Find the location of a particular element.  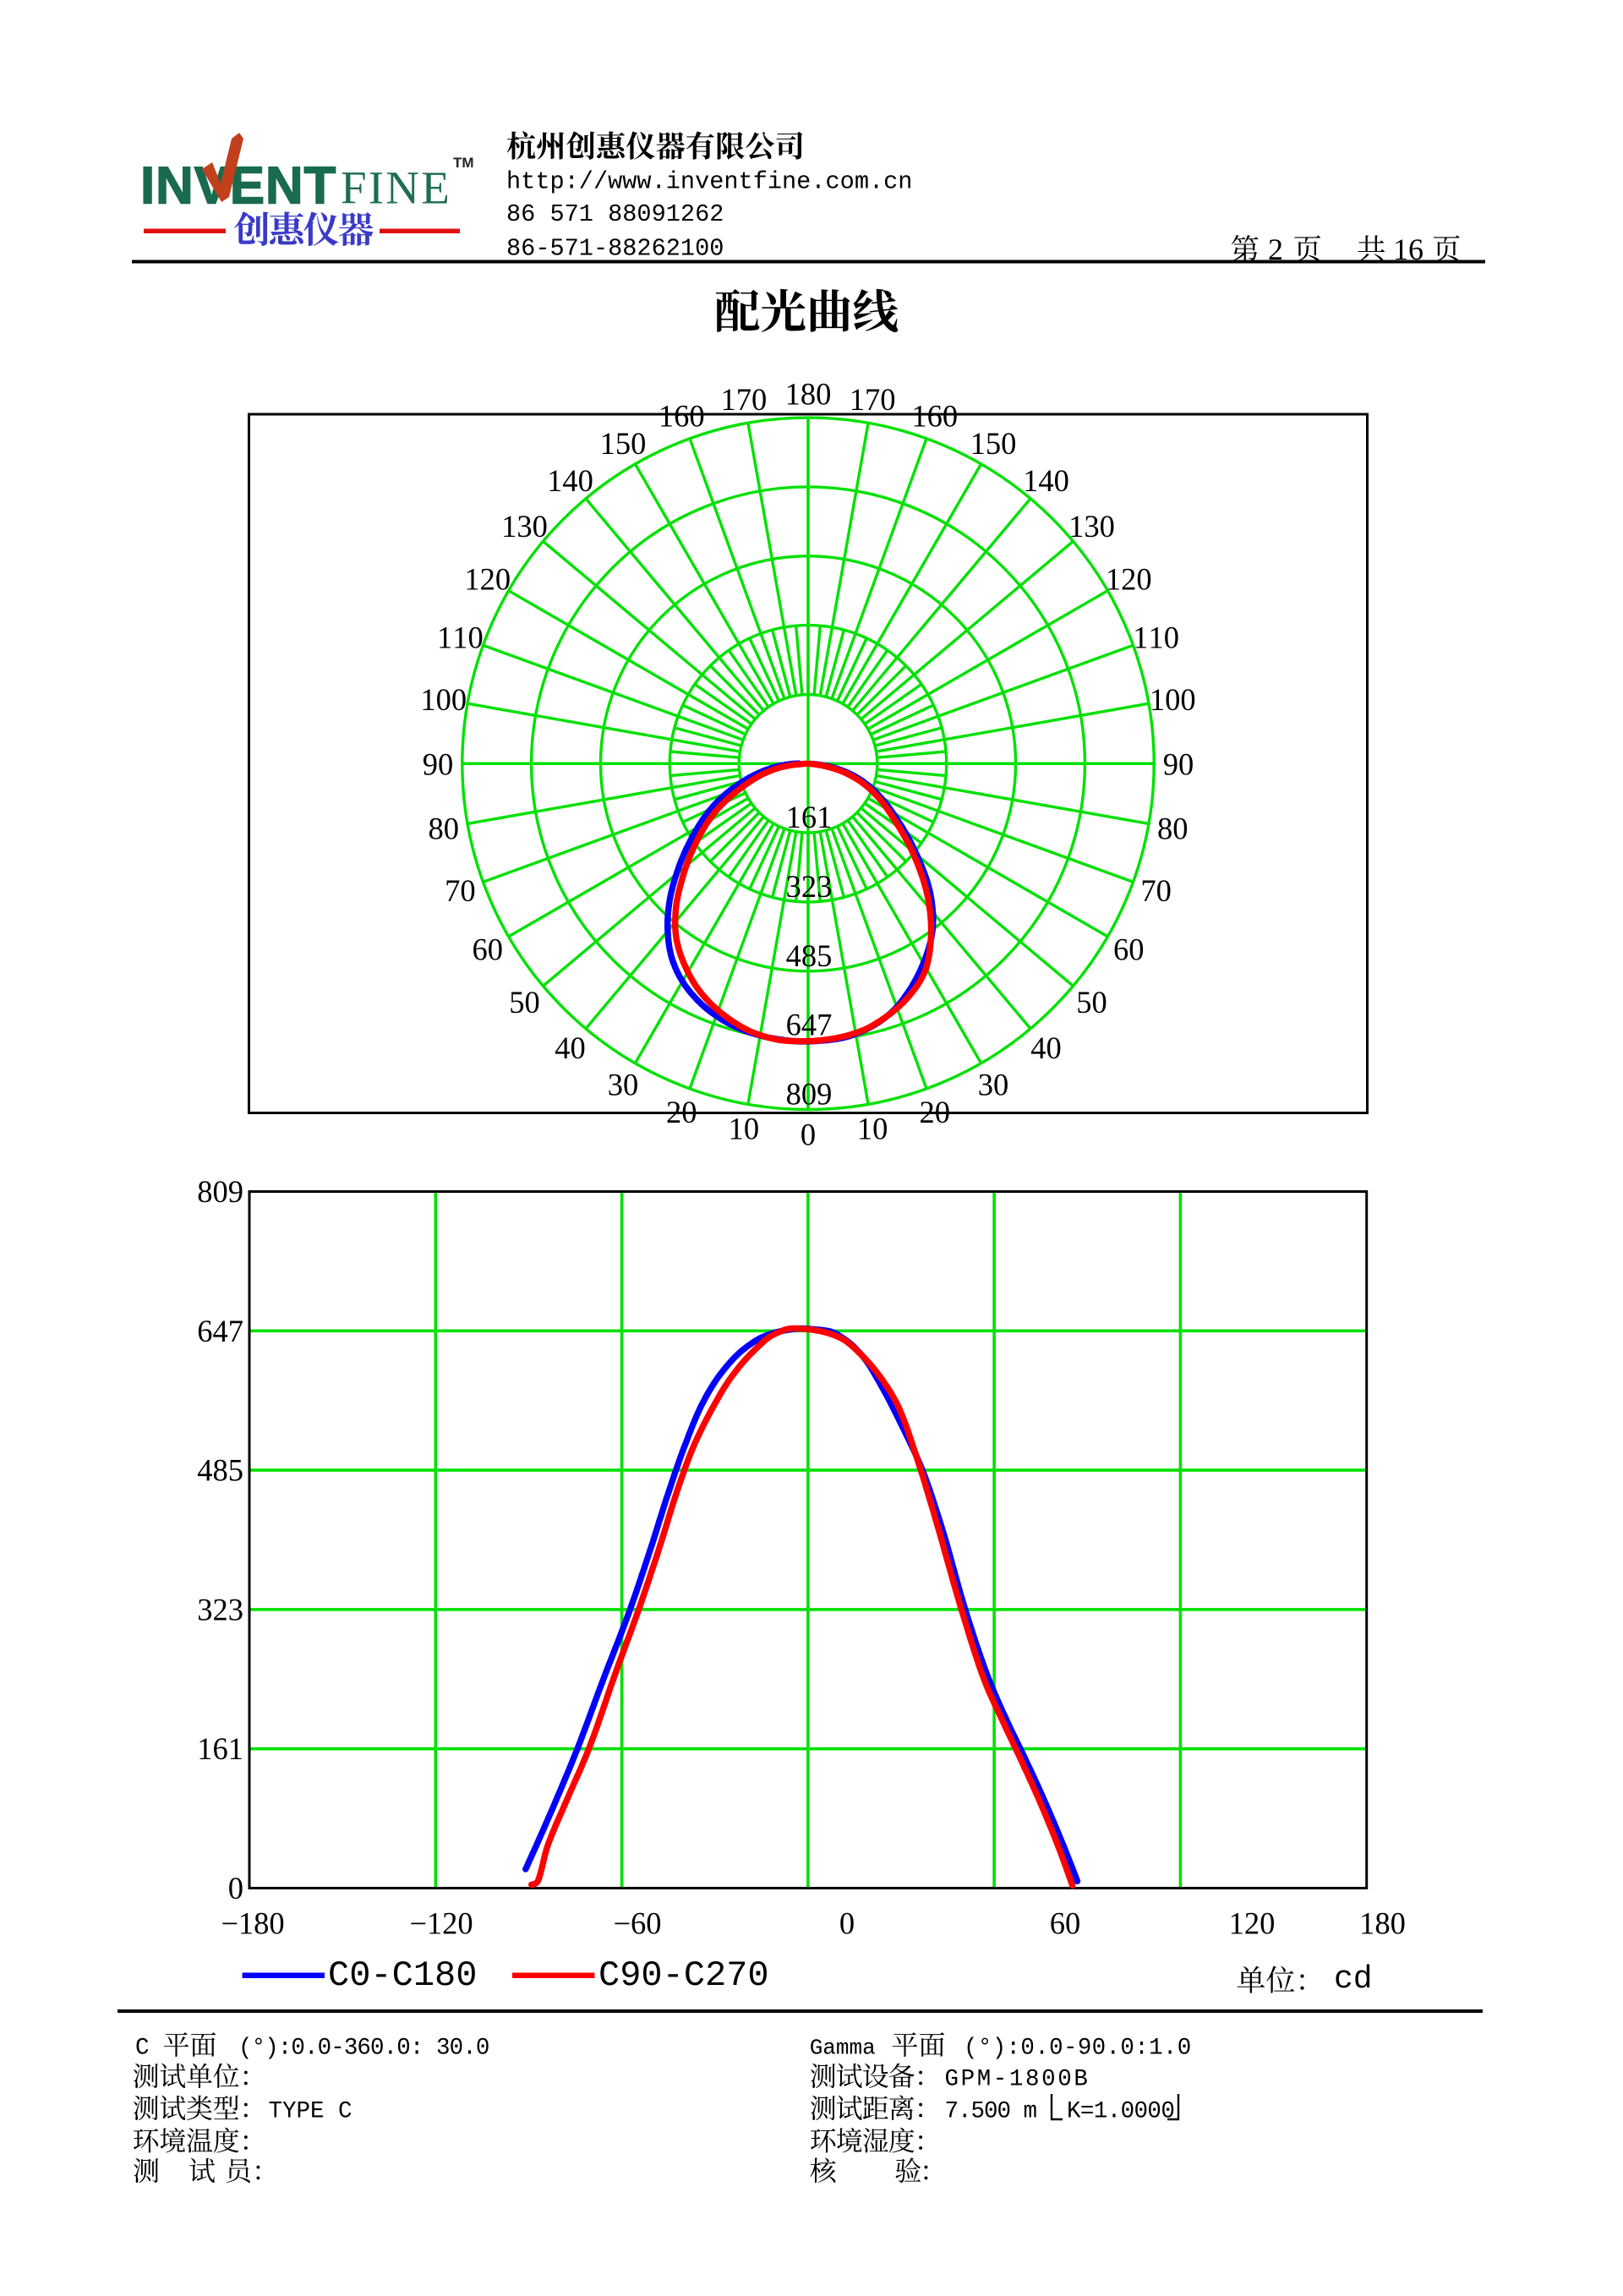

svg-text: 2 is located at coordinates (1276, 249).